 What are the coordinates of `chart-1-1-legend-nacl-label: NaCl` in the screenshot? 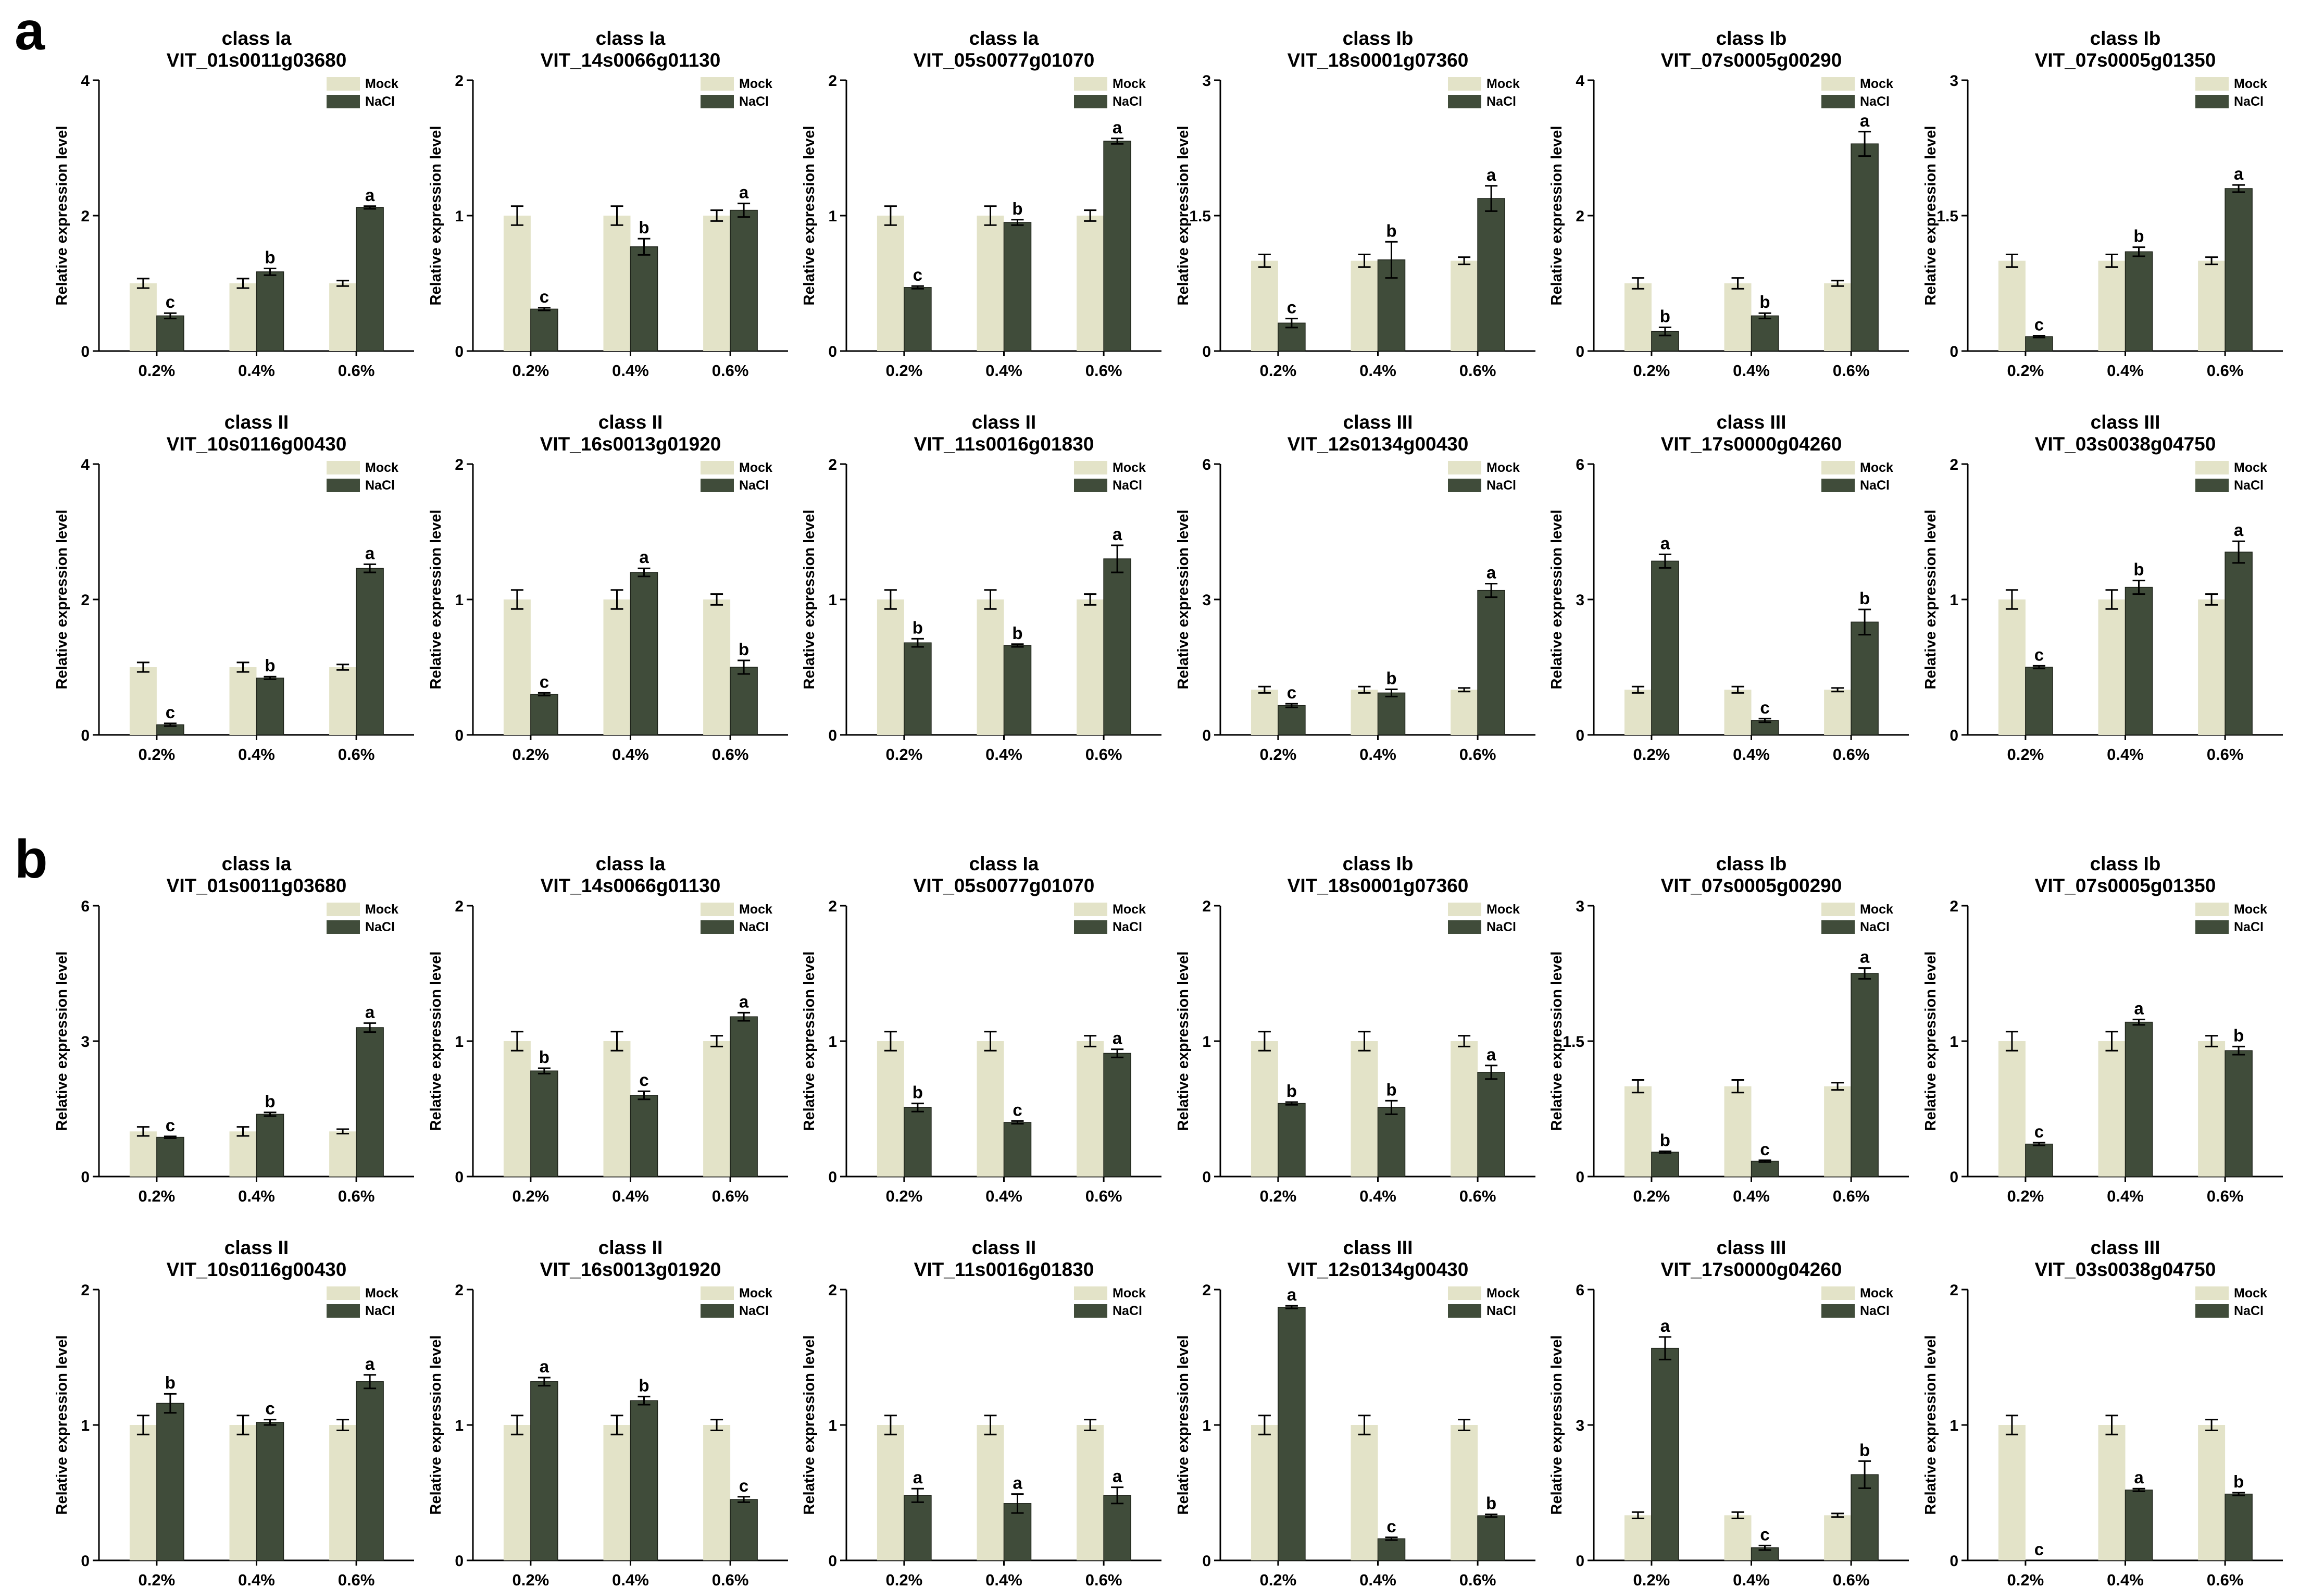 It's located at (754, 485).